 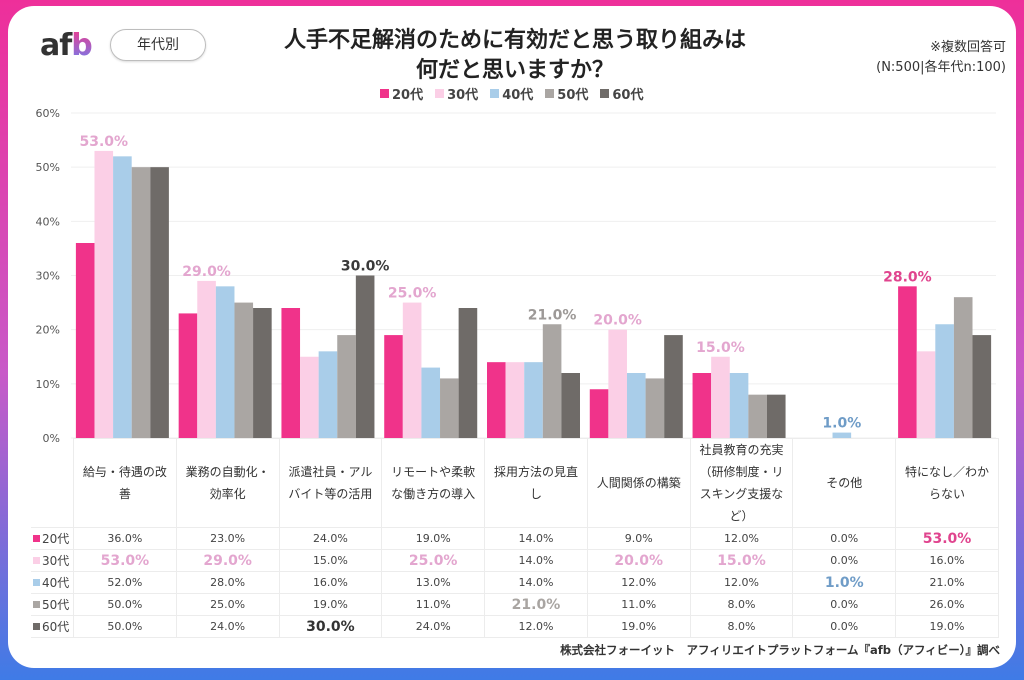 What do you see at coordinates (844, 582) in the screenshot?
I see `table-cell: 1.0%` at bounding box center [844, 582].